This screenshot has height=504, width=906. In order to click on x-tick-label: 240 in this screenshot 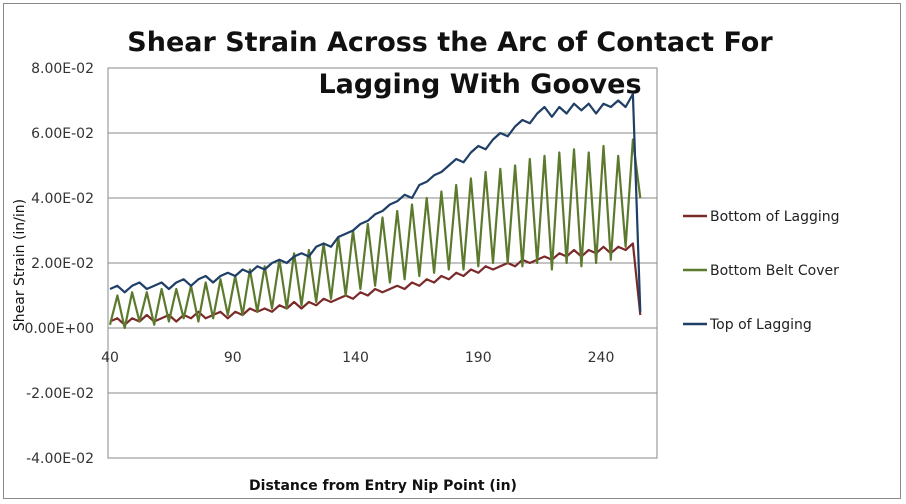, I will do `click(601, 358)`.